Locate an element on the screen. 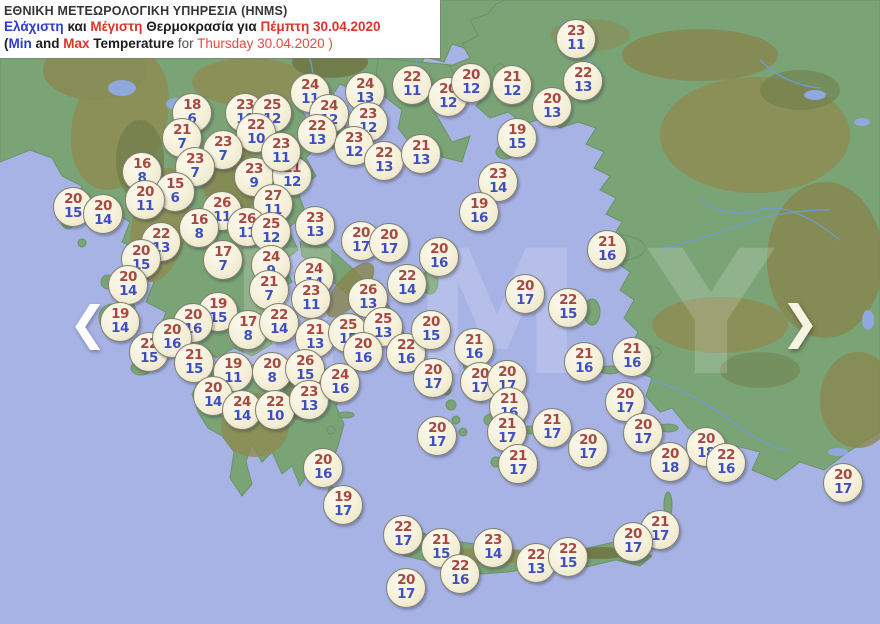  title-segment: Temperature is located at coordinates (133, 44).